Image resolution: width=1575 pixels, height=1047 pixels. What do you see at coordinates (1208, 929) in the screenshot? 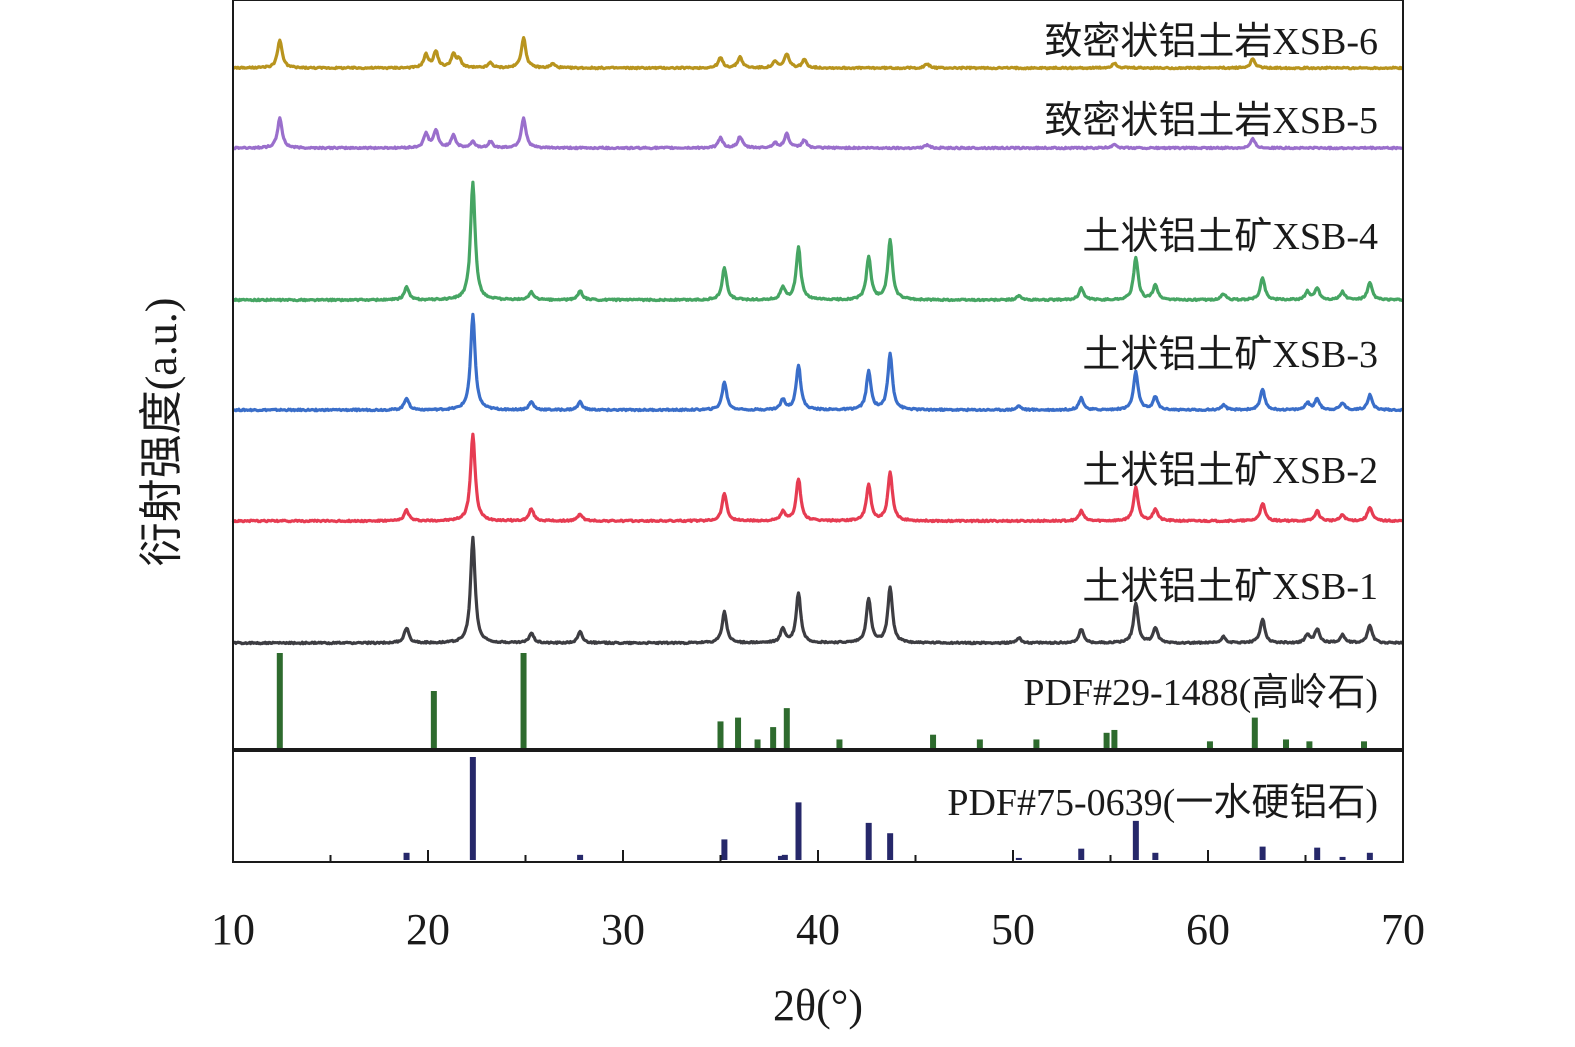
I see `x-tick-label-60: 60` at bounding box center [1208, 929].